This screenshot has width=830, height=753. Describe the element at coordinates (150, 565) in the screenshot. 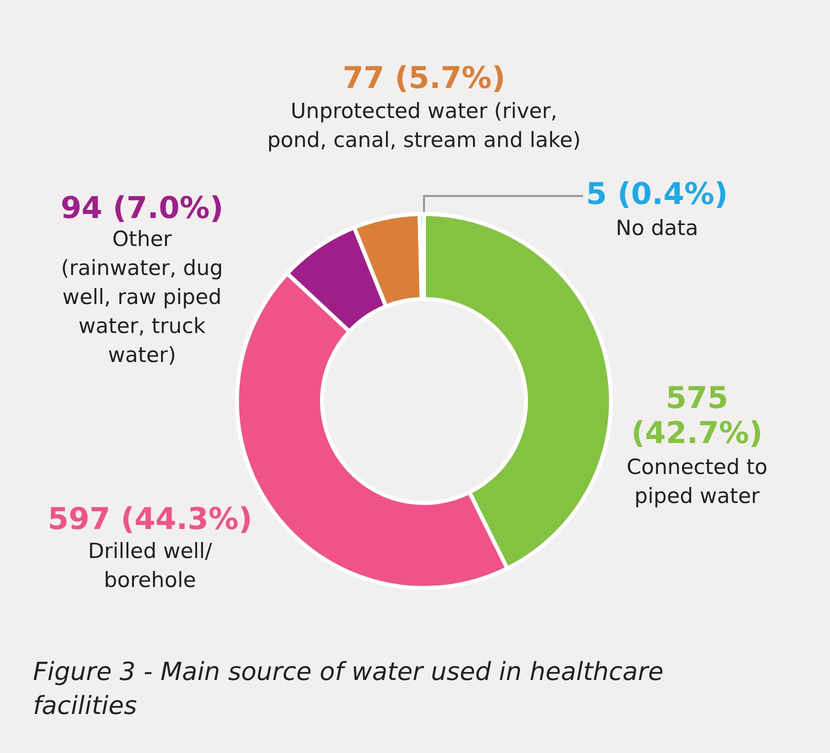

I see `slice-label: Drilled well/ borehole` at that location.